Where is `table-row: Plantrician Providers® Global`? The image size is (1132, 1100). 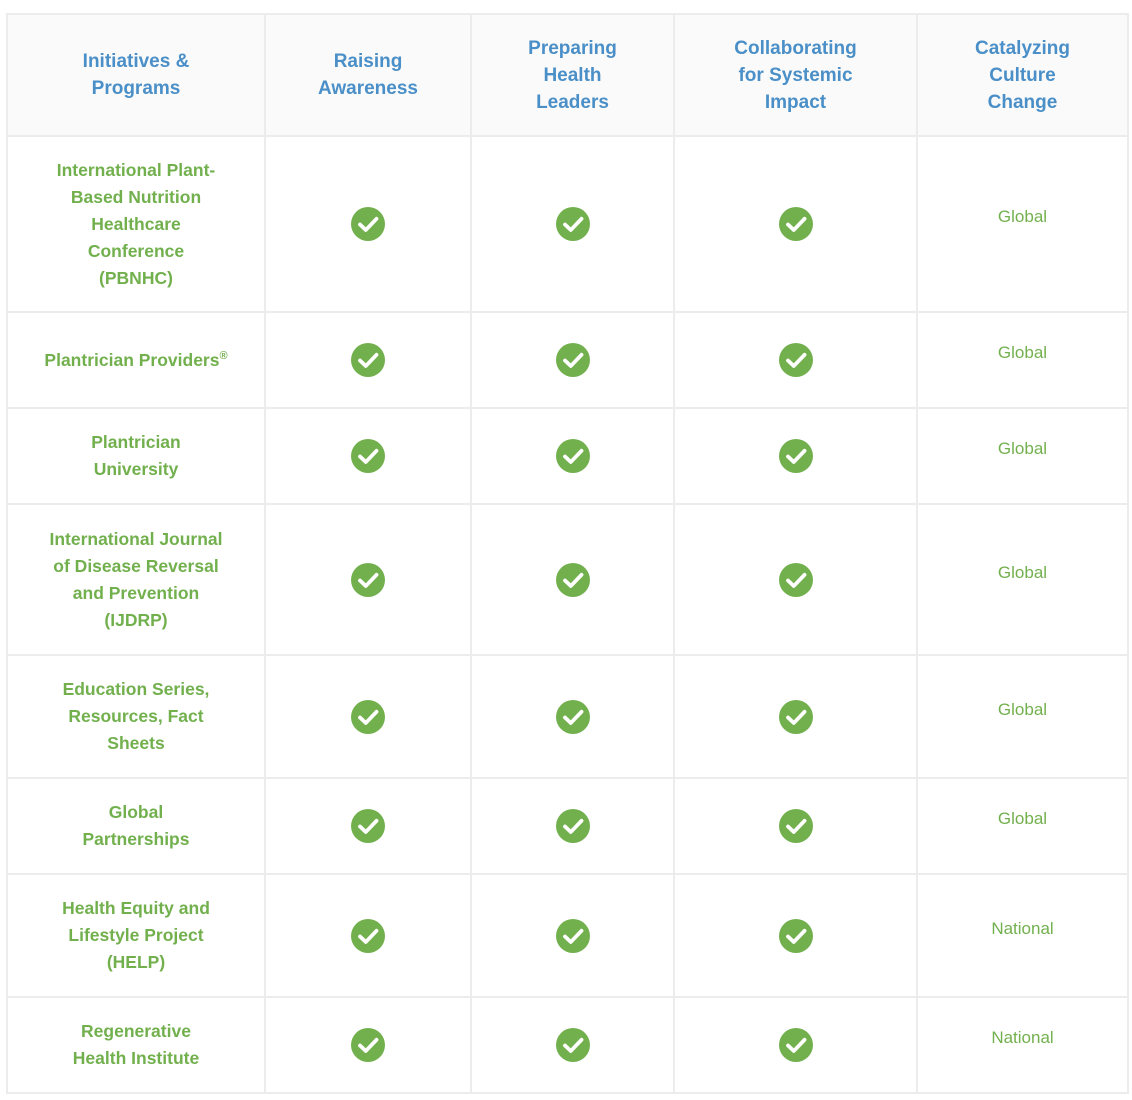
table-row: Plantrician Providers® Global is located at coordinates (567, 360).